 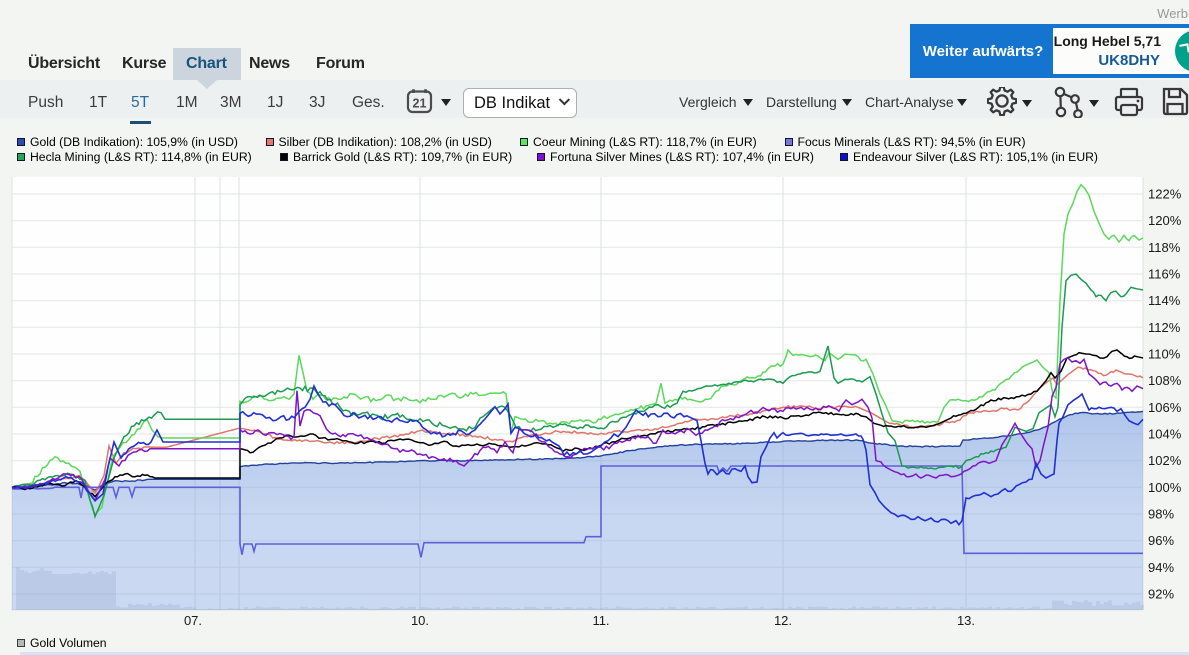 What do you see at coordinates (193, 620) in the screenshot?
I see `svg-text: 07.` at bounding box center [193, 620].